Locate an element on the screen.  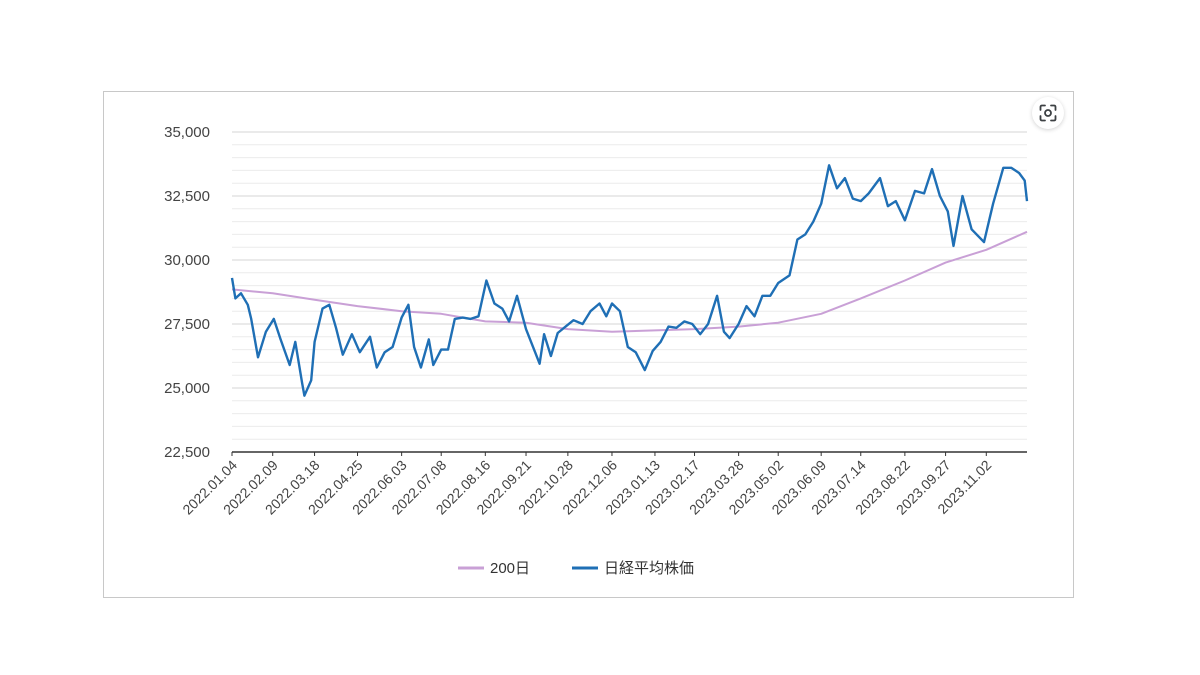
legend-label: 日経平均株価 is located at coordinates (649, 568).